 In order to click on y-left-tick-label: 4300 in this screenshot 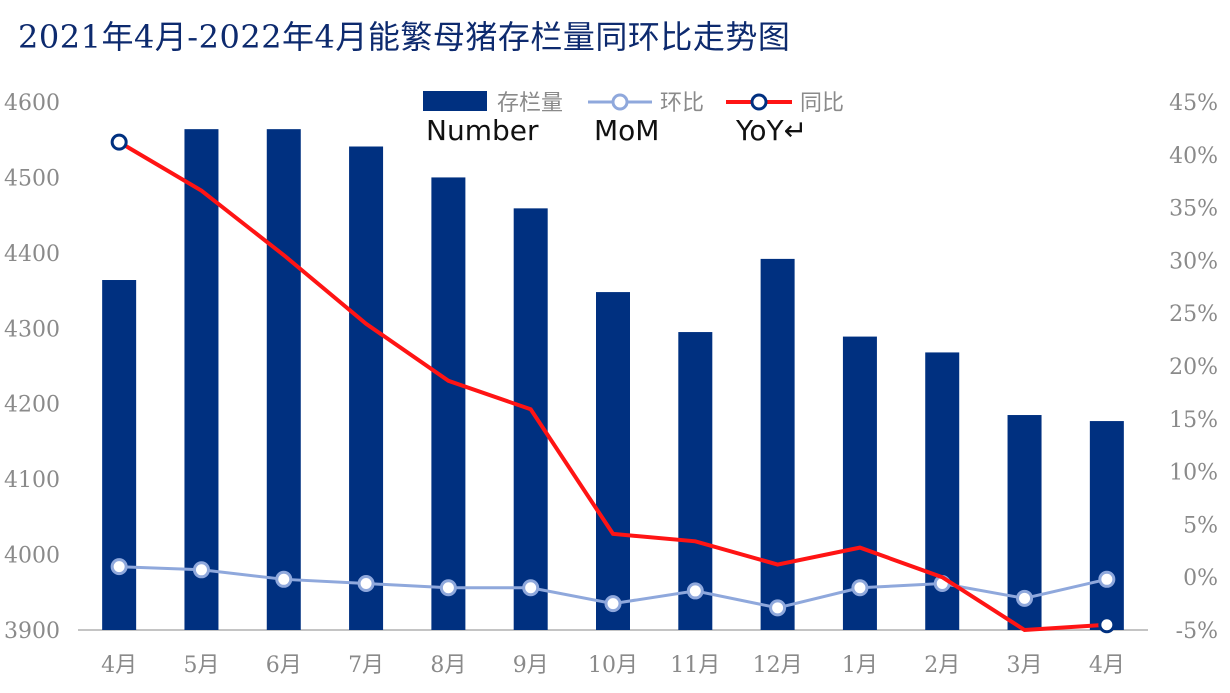, I will do `click(32, 329)`.